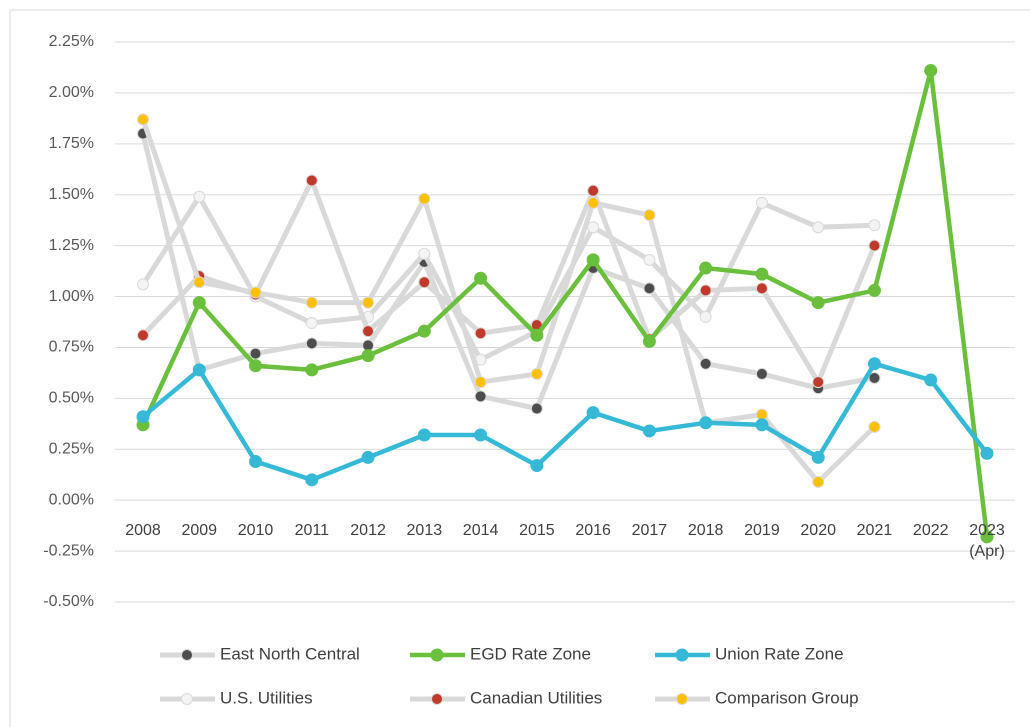  What do you see at coordinates (874, 531) in the screenshot?
I see `x-tick-label: 2021` at bounding box center [874, 531].